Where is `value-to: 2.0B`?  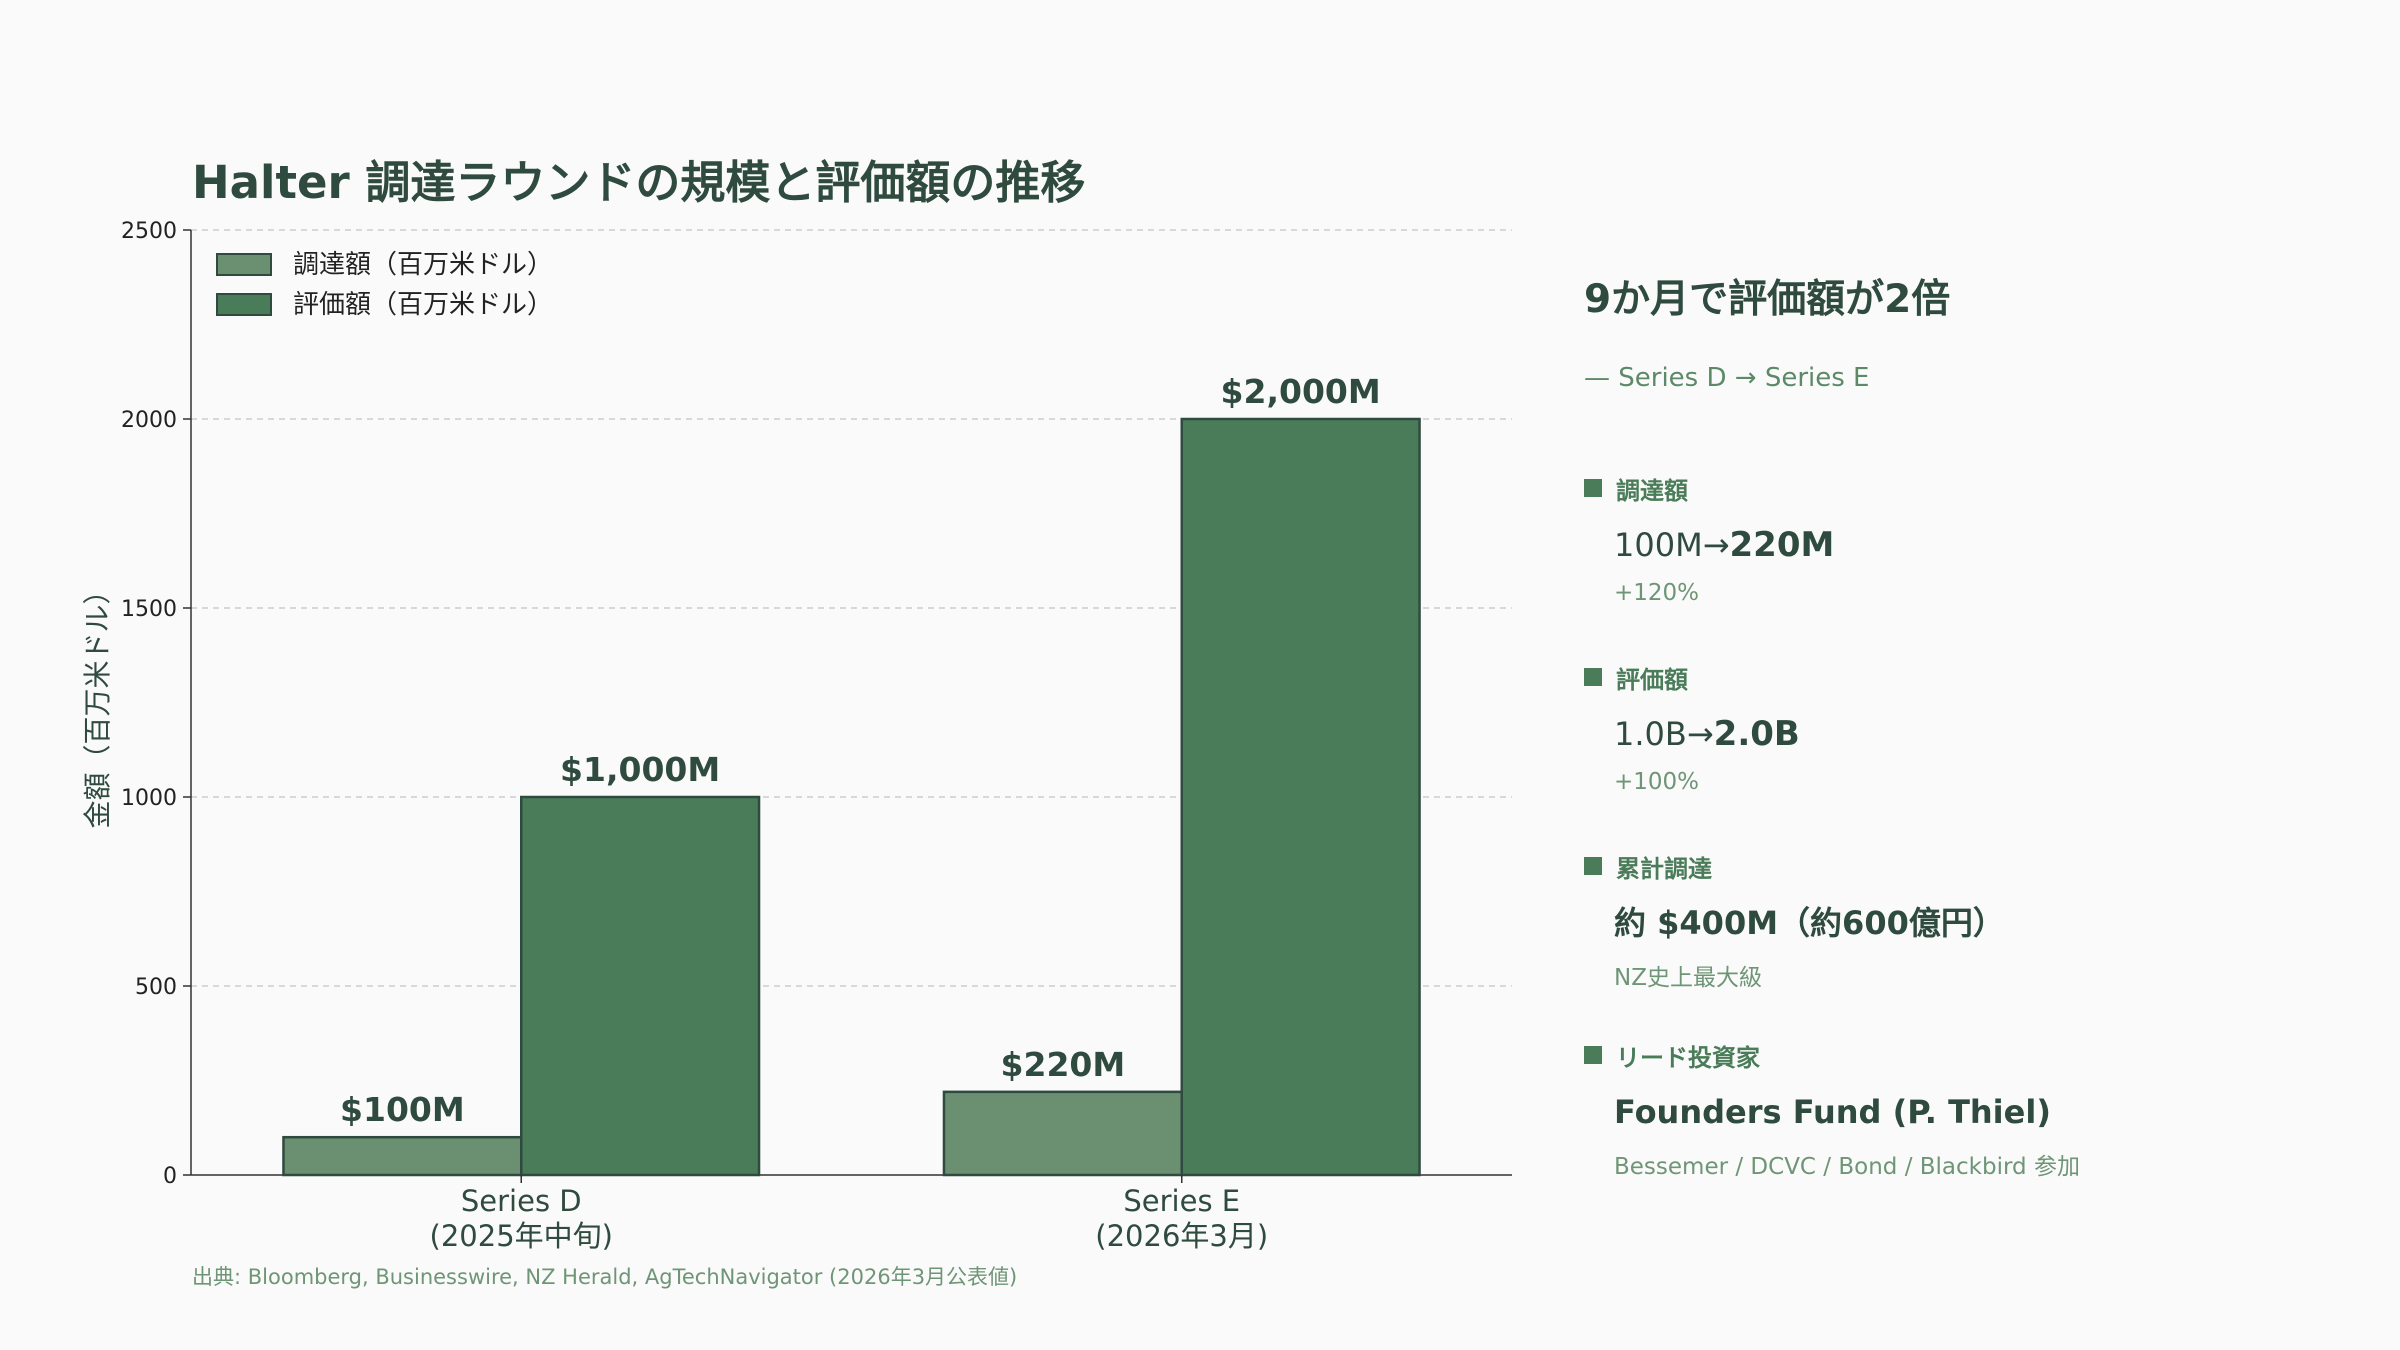 value-to: 2.0B is located at coordinates (1756, 734).